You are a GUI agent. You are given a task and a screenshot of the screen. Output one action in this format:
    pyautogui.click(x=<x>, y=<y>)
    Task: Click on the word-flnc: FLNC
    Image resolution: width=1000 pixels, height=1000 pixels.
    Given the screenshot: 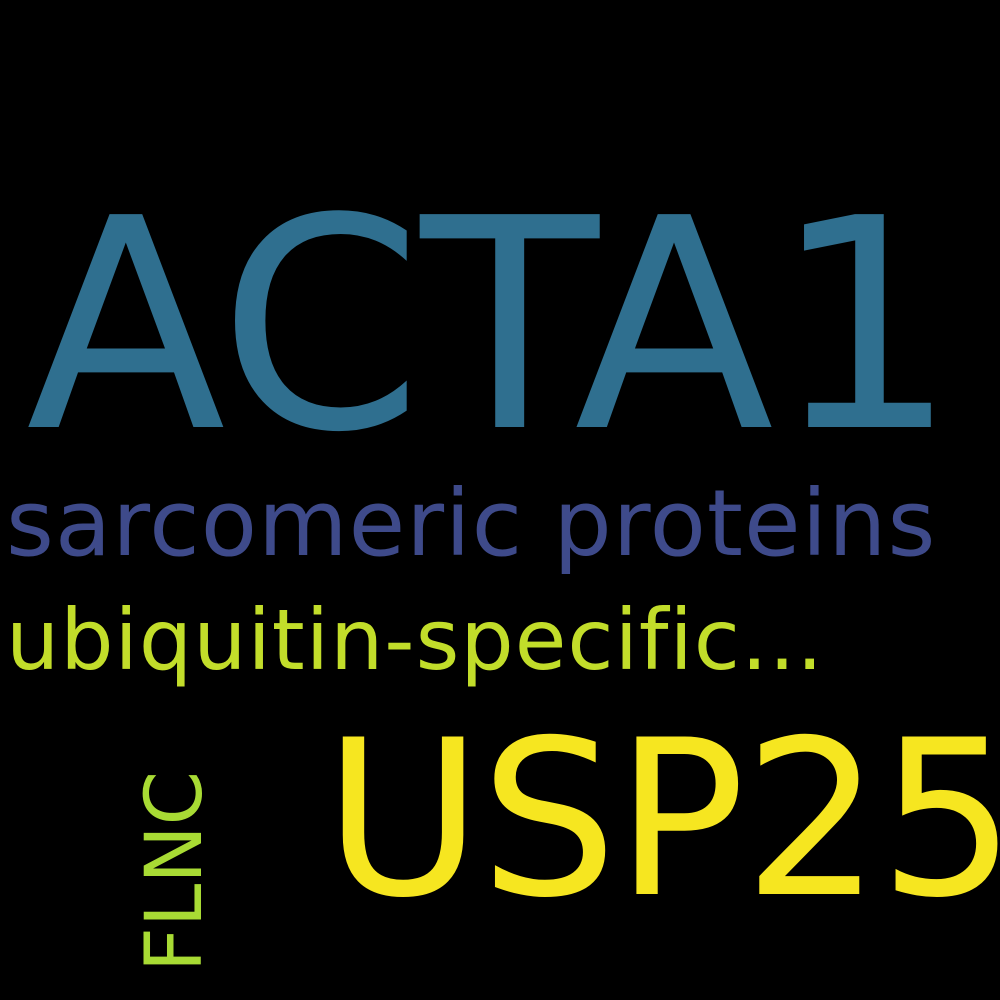 What is the action you would take?
    pyautogui.click(x=175, y=871)
    